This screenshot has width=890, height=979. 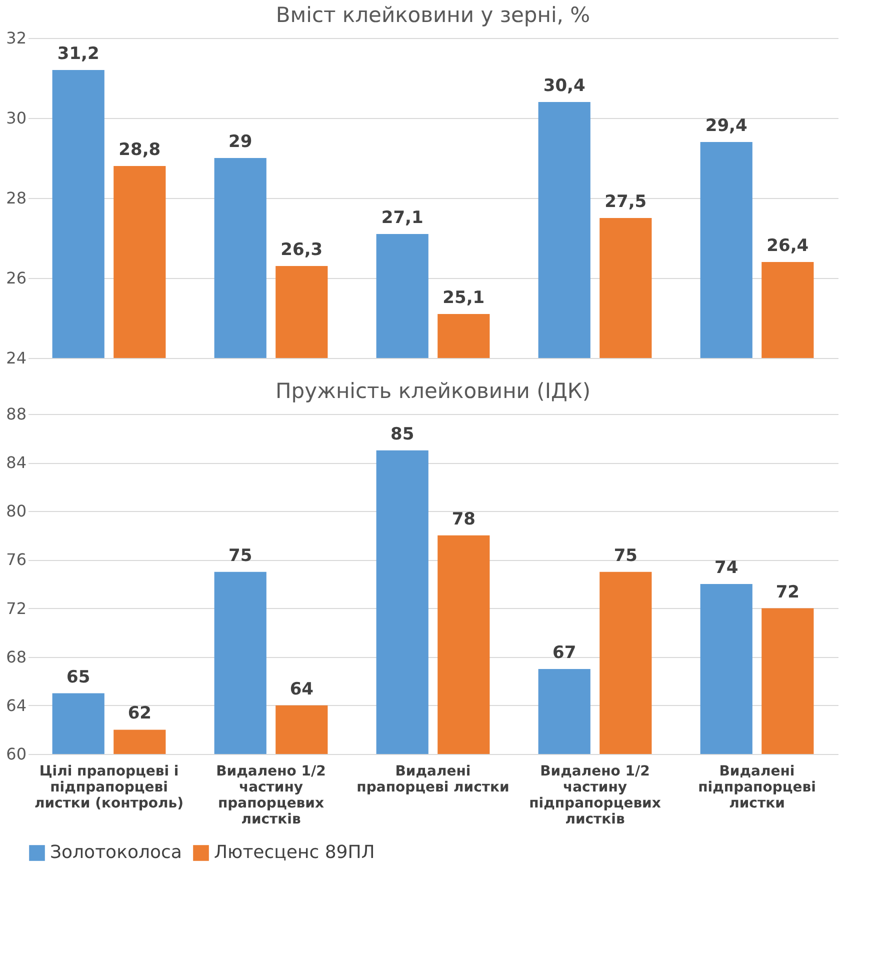 What do you see at coordinates (16, 462) in the screenshot?
I see `y-tick-label: 84` at bounding box center [16, 462].